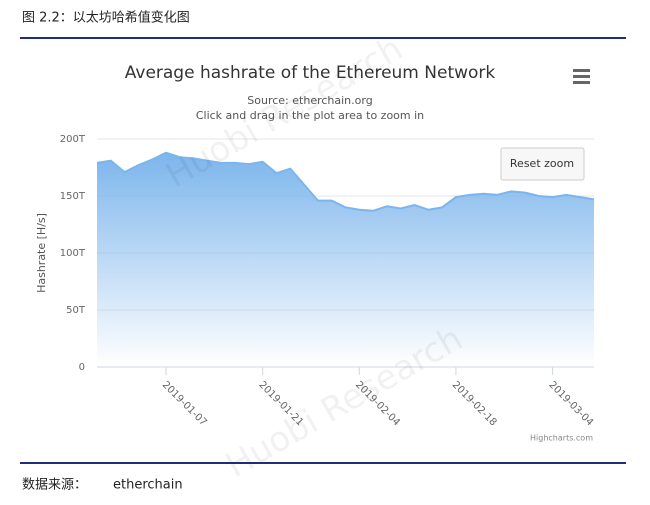  I want to click on footer-label: 数据来源：, so click(54, 485).